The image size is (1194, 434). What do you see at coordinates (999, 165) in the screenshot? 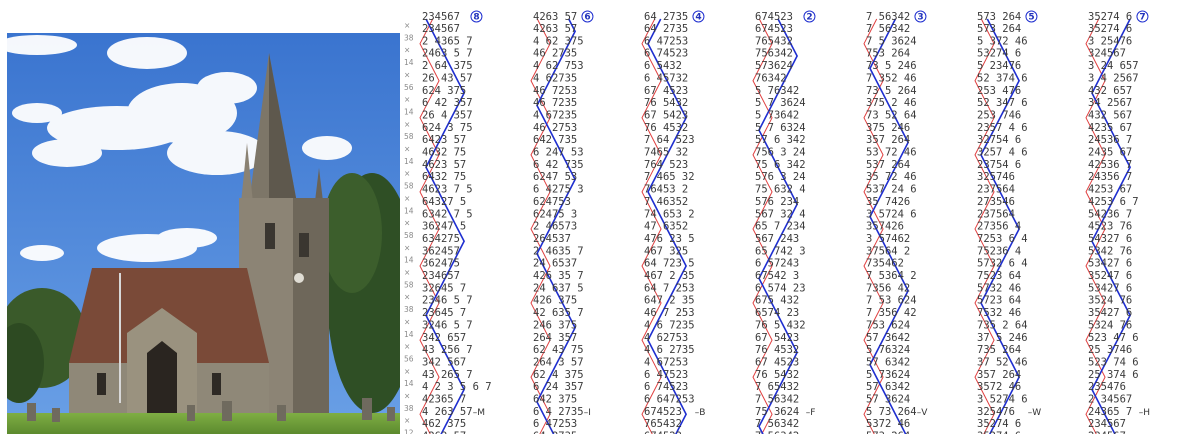
I see `method-row: 23754 6` at bounding box center [999, 165].